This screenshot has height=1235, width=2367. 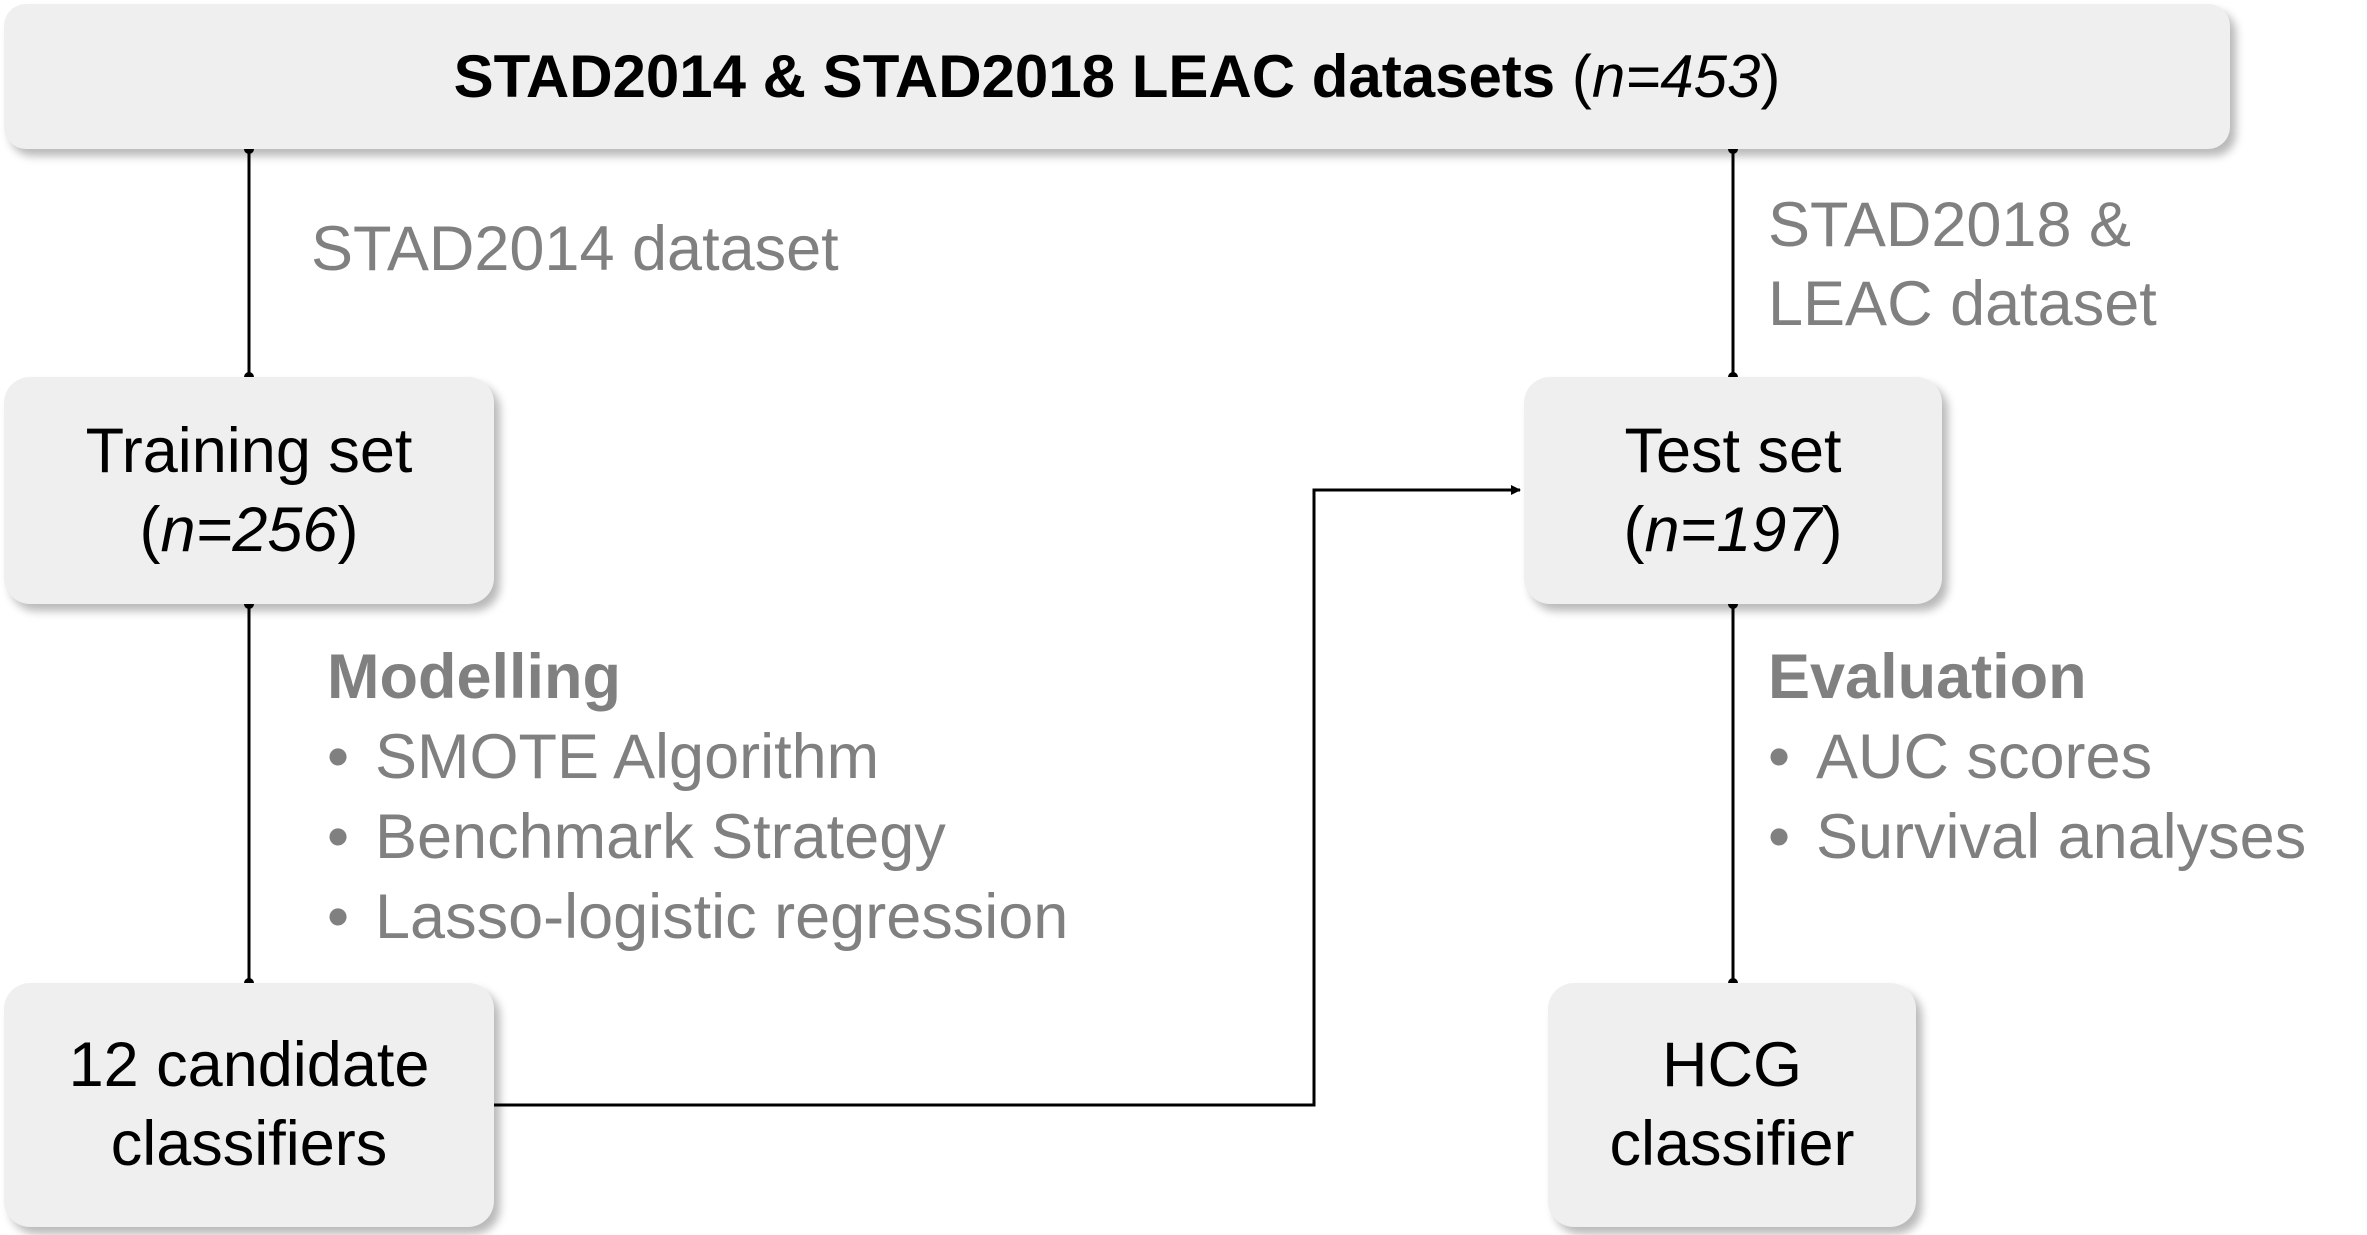 I want to click on modelling-item: • SMOTE Algorithm, so click(x=697, y=757).